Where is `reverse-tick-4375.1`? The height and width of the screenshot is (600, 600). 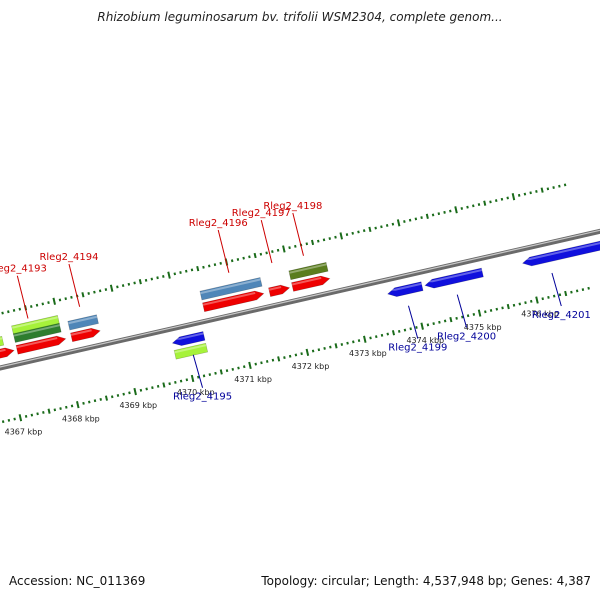 reverse-tick-4375.1 is located at coordinates (485, 312).